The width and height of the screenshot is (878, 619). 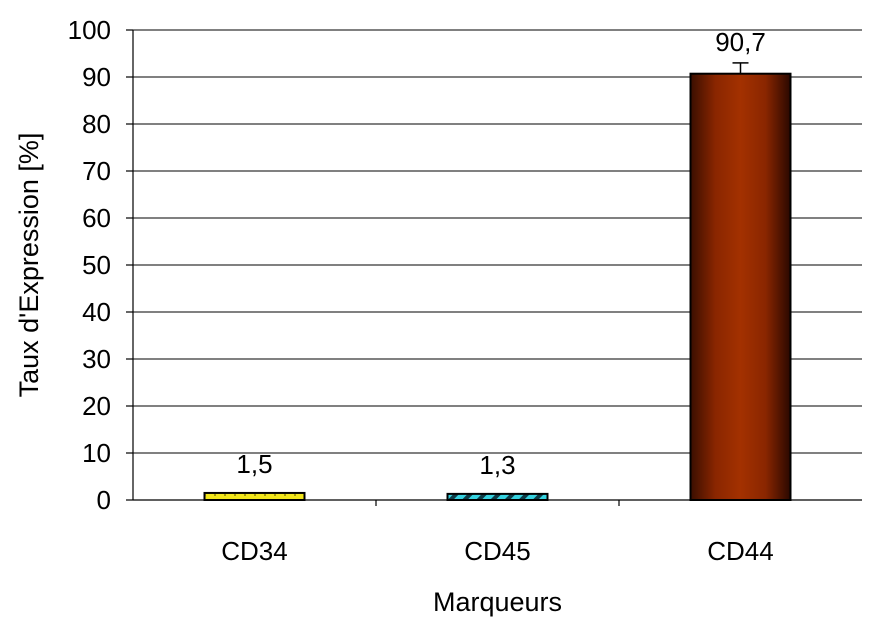 I want to click on y-tick-label: 20, so click(x=96, y=406).